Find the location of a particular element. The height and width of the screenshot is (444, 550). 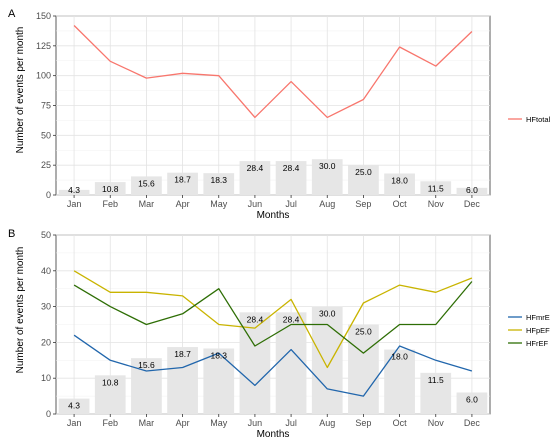

y-tick-label: 25 is located at coordinates (46, 165).